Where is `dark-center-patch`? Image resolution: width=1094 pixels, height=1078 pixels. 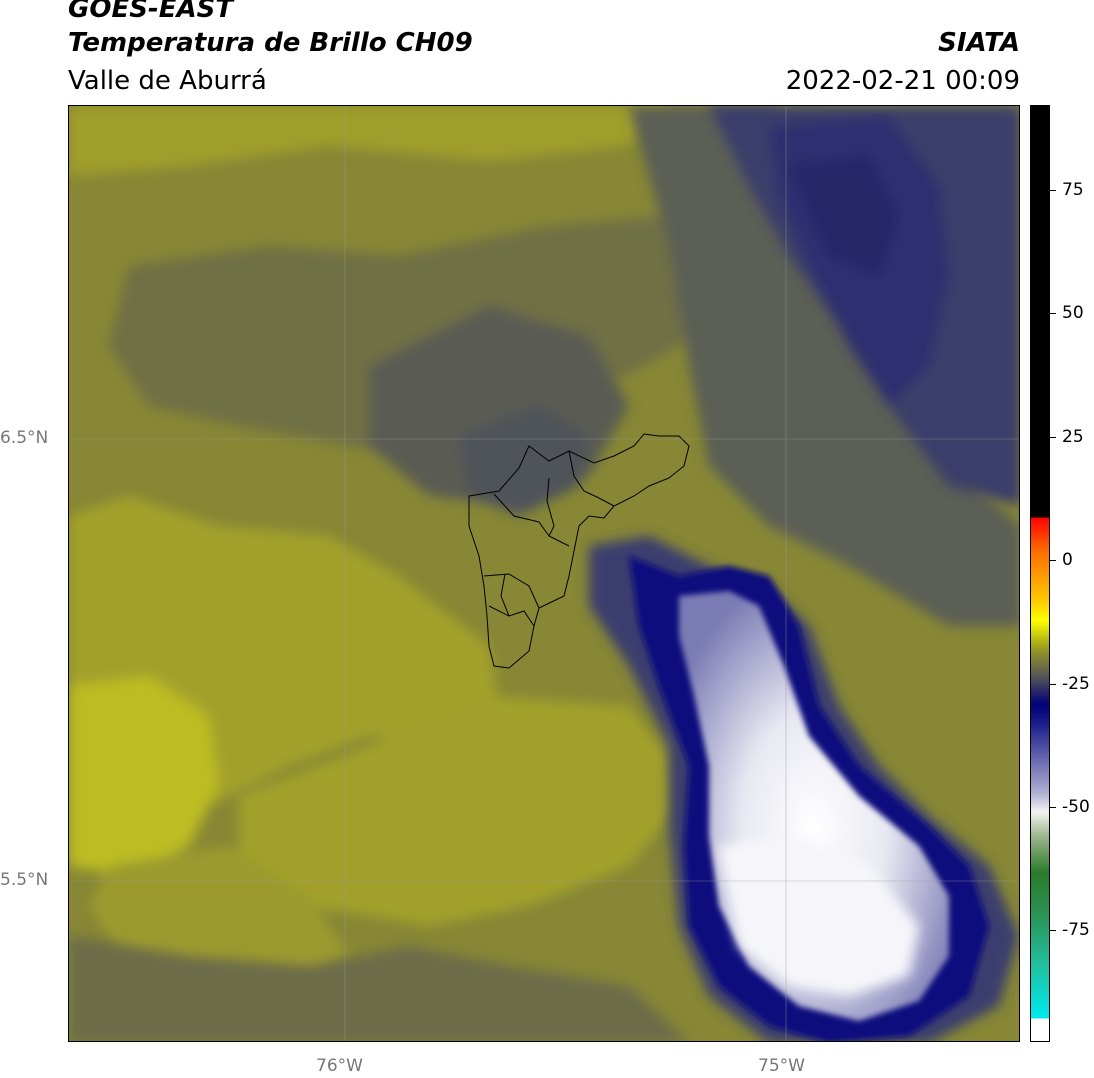
dark-center-patch is located at coordinates (524, 461).